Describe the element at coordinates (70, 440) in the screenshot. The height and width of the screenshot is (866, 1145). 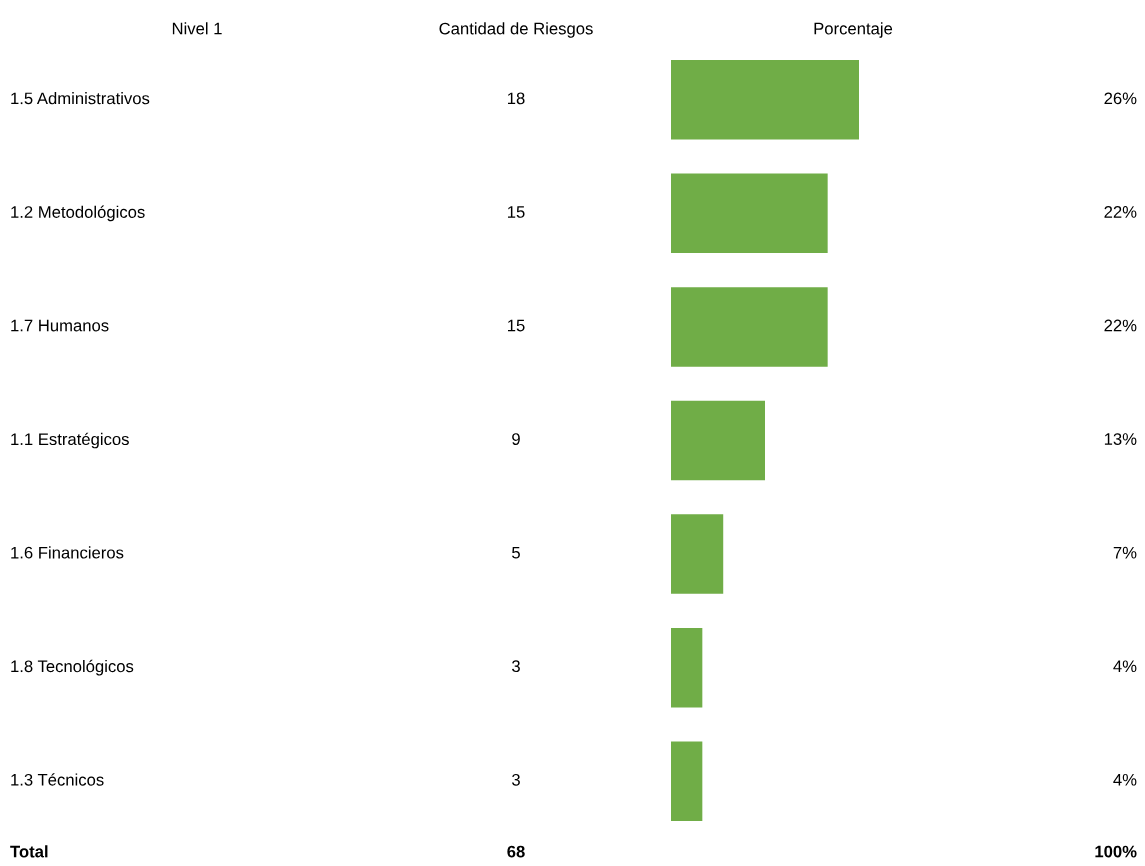
I see `y-tick-label: 1.1 Estratégicos` at that location.